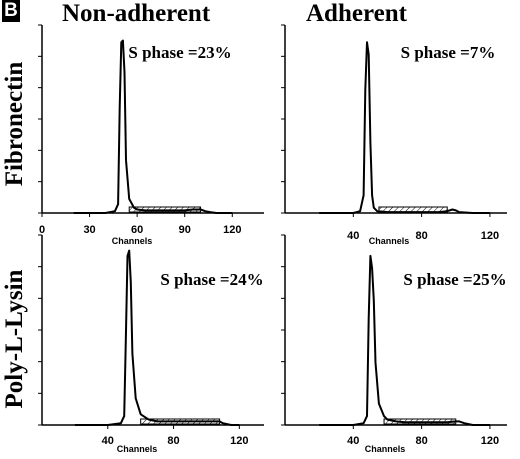 The height and width of the screenshot is (459, 520). What do you see at coordinates (353, 236) in the screenshot?
I see `x-tick-label-1-0: 40` at bounding box center [353, 236].